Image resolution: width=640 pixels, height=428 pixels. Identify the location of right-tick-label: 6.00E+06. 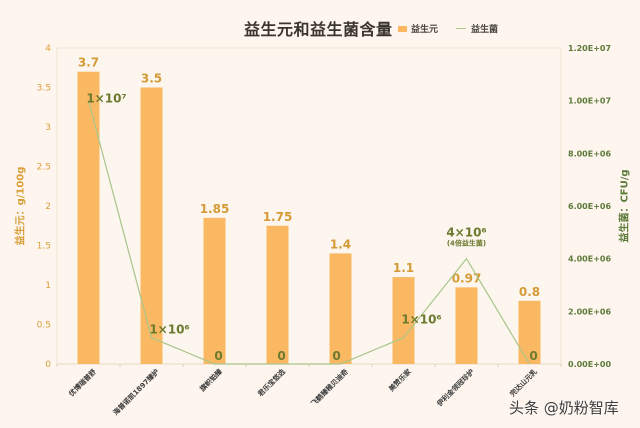
(589, 206).